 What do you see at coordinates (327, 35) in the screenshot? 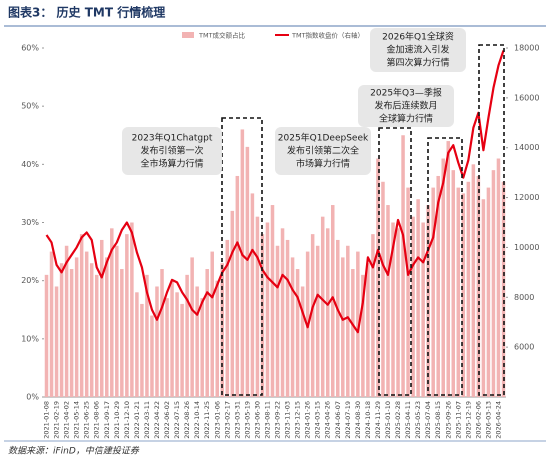
I see `legend-label: TMT指数收盘价（右轴）` at bounding box center [327, 35].